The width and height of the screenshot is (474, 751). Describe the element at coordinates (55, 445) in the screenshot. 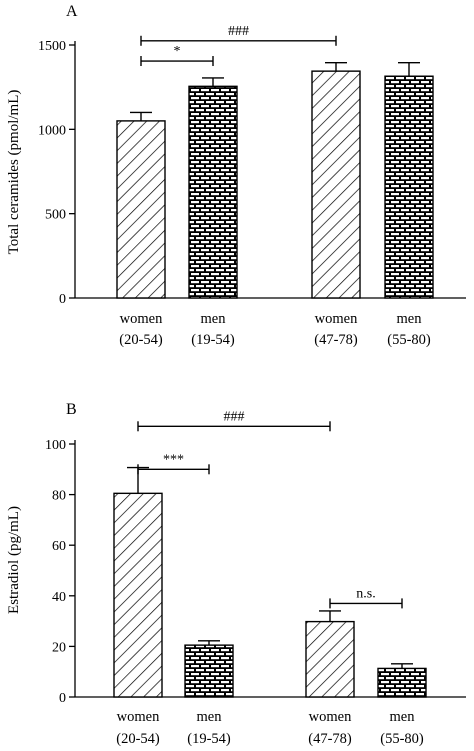

I see `y-tick-label: 100` at that location.